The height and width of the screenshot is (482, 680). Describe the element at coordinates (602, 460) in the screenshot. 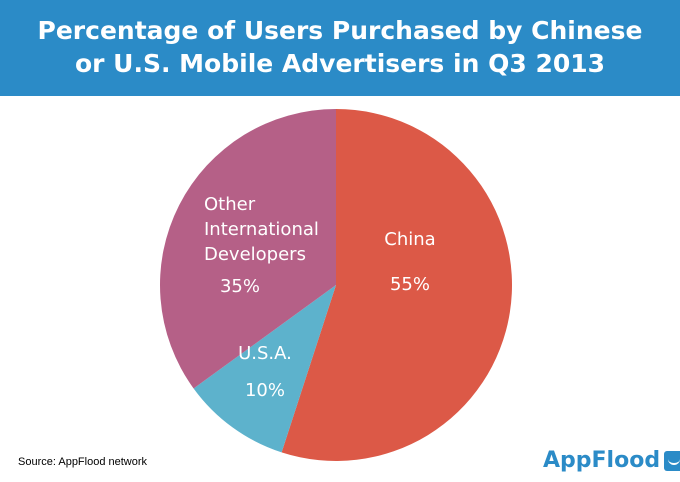

I see `logo-text: AppFlood` at that location.